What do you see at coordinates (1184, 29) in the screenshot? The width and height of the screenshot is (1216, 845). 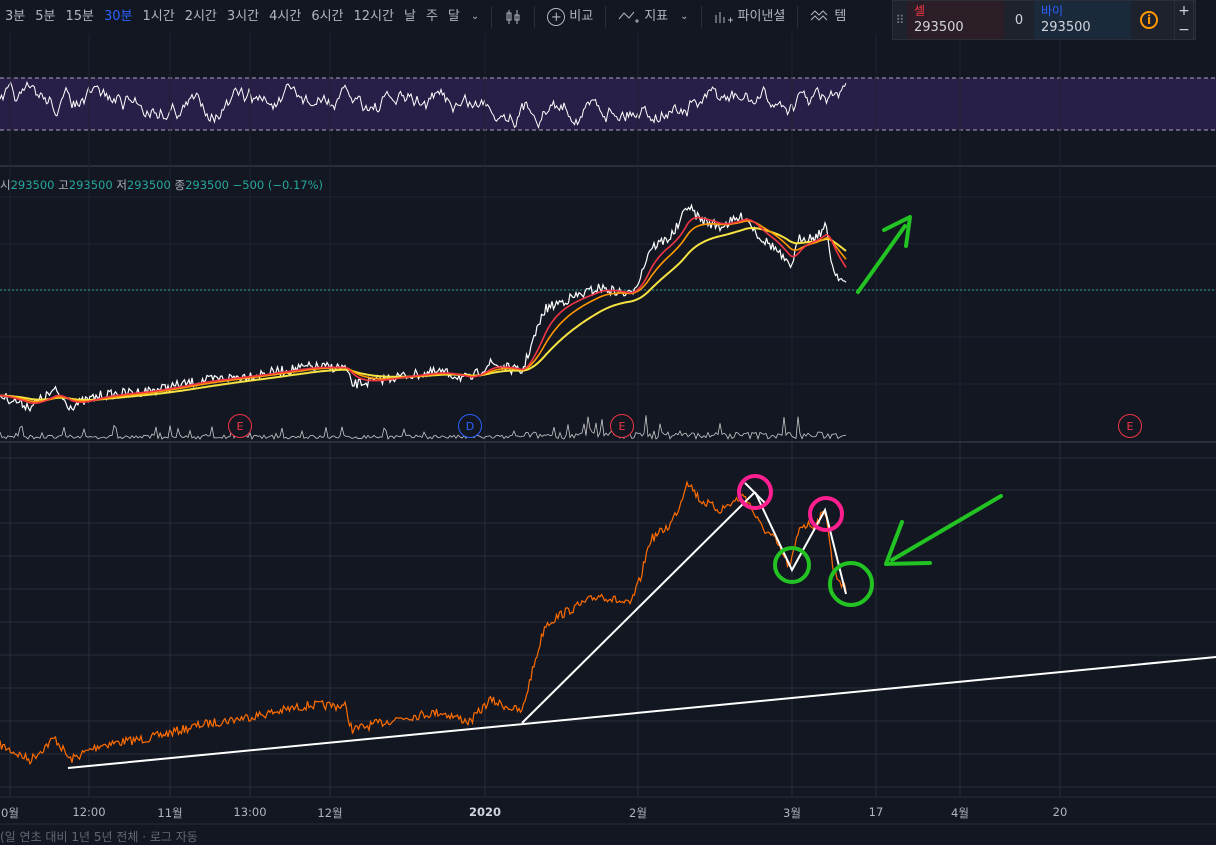 I see `zoom-out-button: −` at bounding box center [1184, 29].